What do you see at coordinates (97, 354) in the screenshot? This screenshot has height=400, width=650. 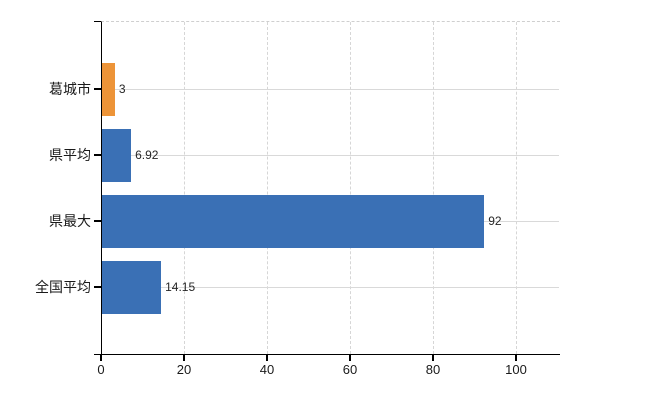 I see `x-axis-overhang` at bounding box center [97, 354].